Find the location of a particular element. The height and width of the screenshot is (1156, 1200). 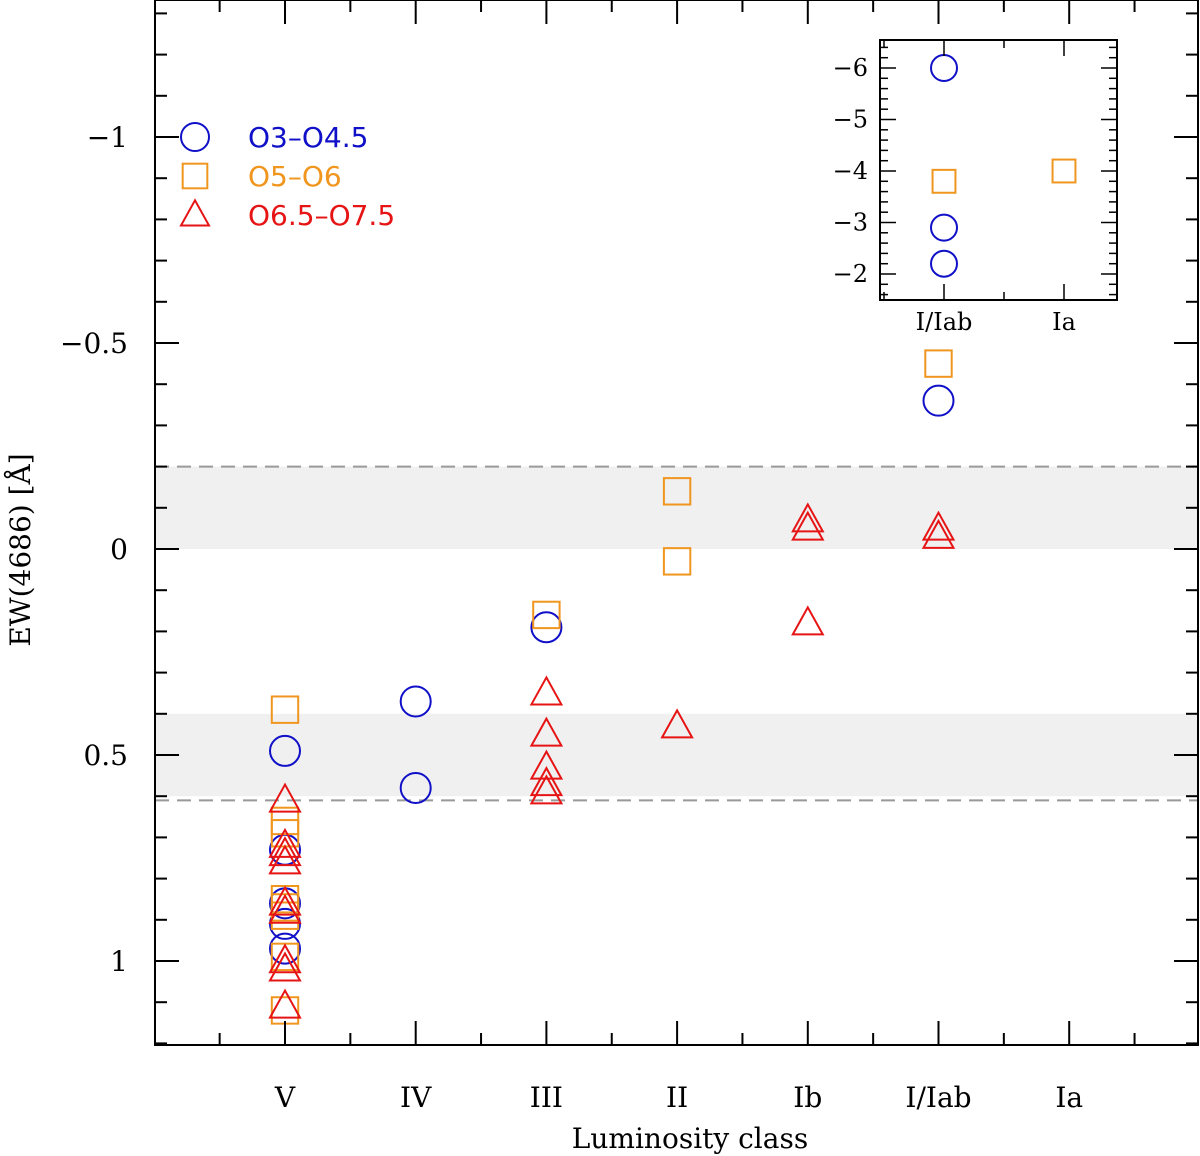

legend-label-o5-o6: O5–O6 is located at coordinates (295, 176).